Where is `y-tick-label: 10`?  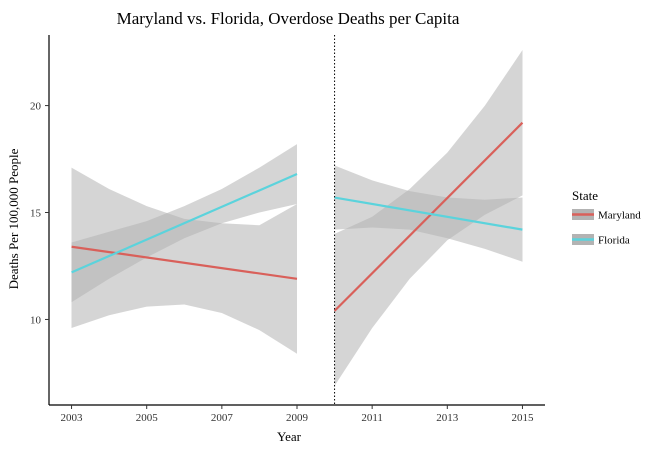
y-tick-label: 10 is located at coordinates (36, 320).